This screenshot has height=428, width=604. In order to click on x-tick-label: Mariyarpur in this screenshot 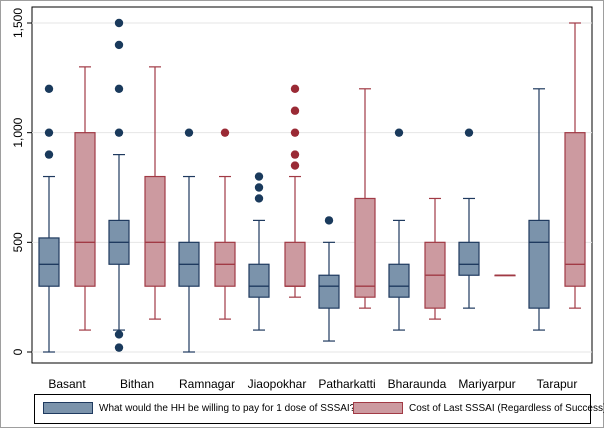, I will do `click(486, 384)`.